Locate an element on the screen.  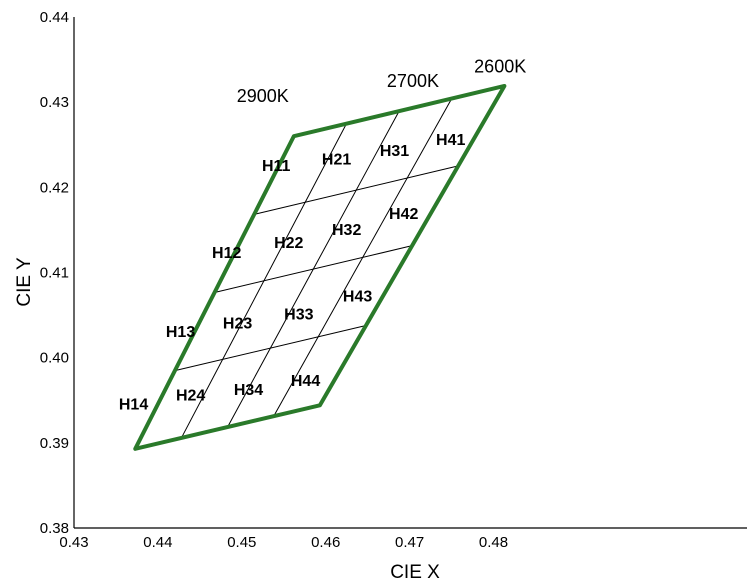
y-tick-label: 0.43 is located at coordinates (54, 102).